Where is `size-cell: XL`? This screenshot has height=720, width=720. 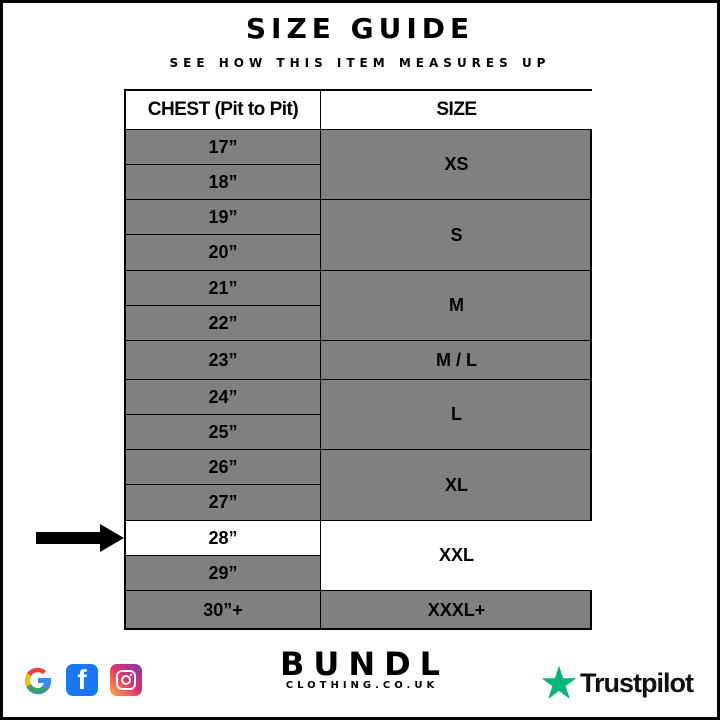
size-cell: XL is located at coordinates (456, 485).